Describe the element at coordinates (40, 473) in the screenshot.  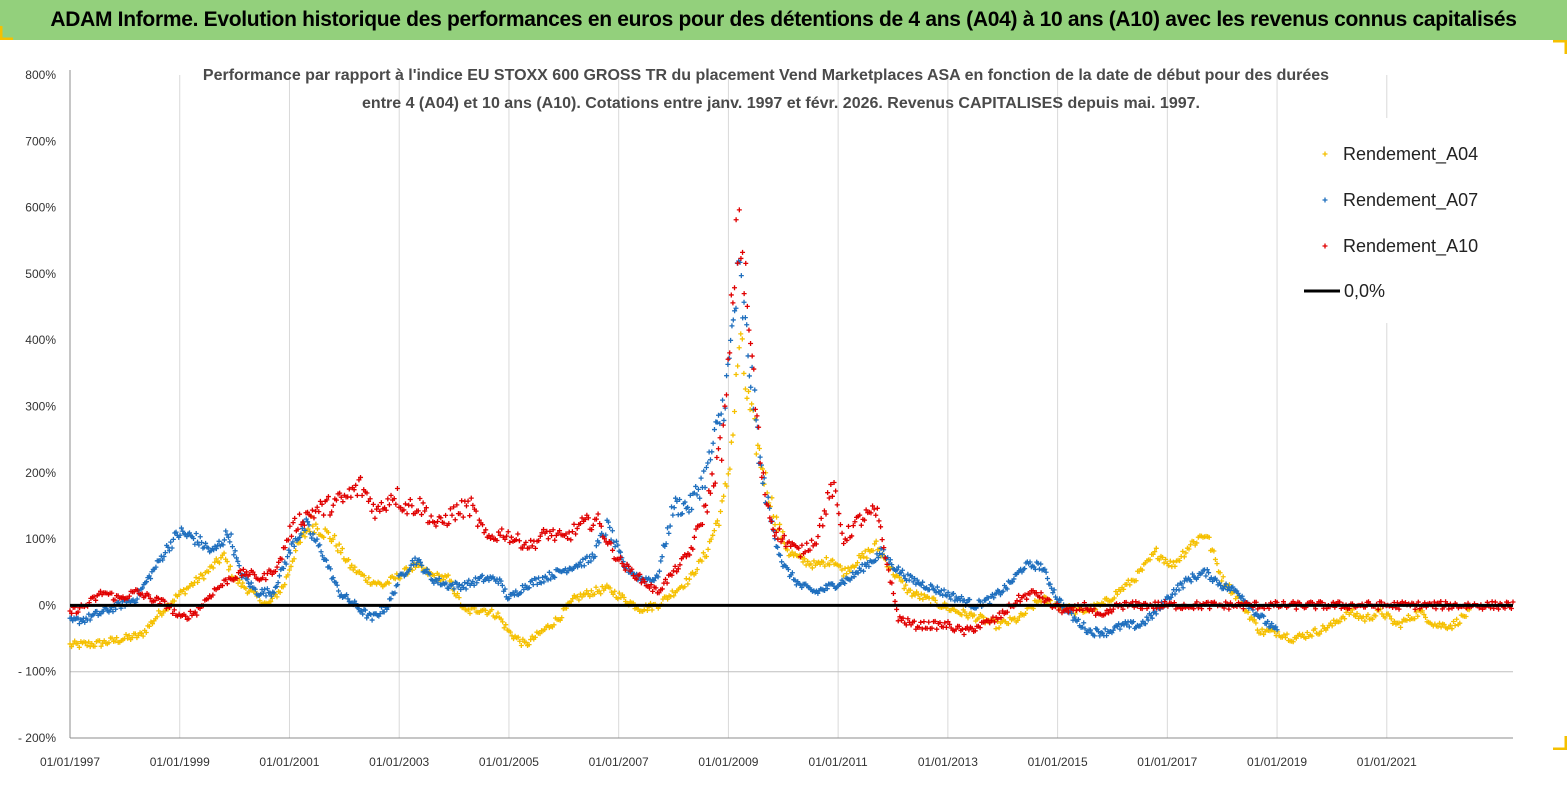
I see `y-tick-label: 200%` at that location.